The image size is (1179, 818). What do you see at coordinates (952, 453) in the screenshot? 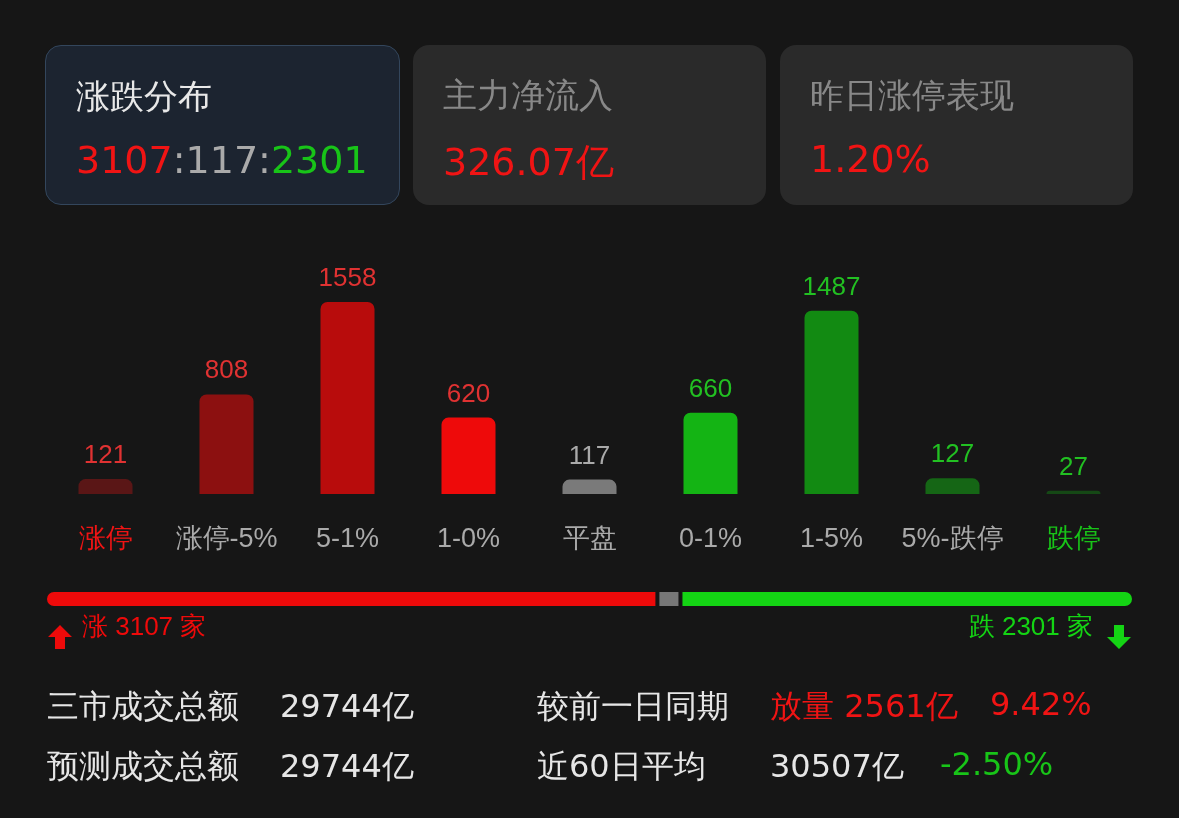
I see `data-label: 127` at bounding box center [952, 453].